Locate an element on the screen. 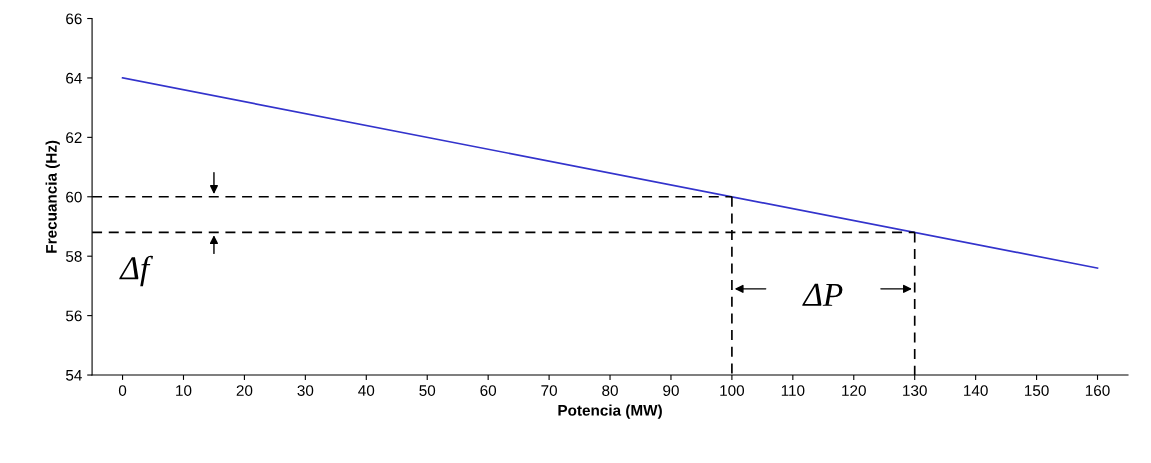  x-tick-label: 90 is located at coordinates (671, 390).